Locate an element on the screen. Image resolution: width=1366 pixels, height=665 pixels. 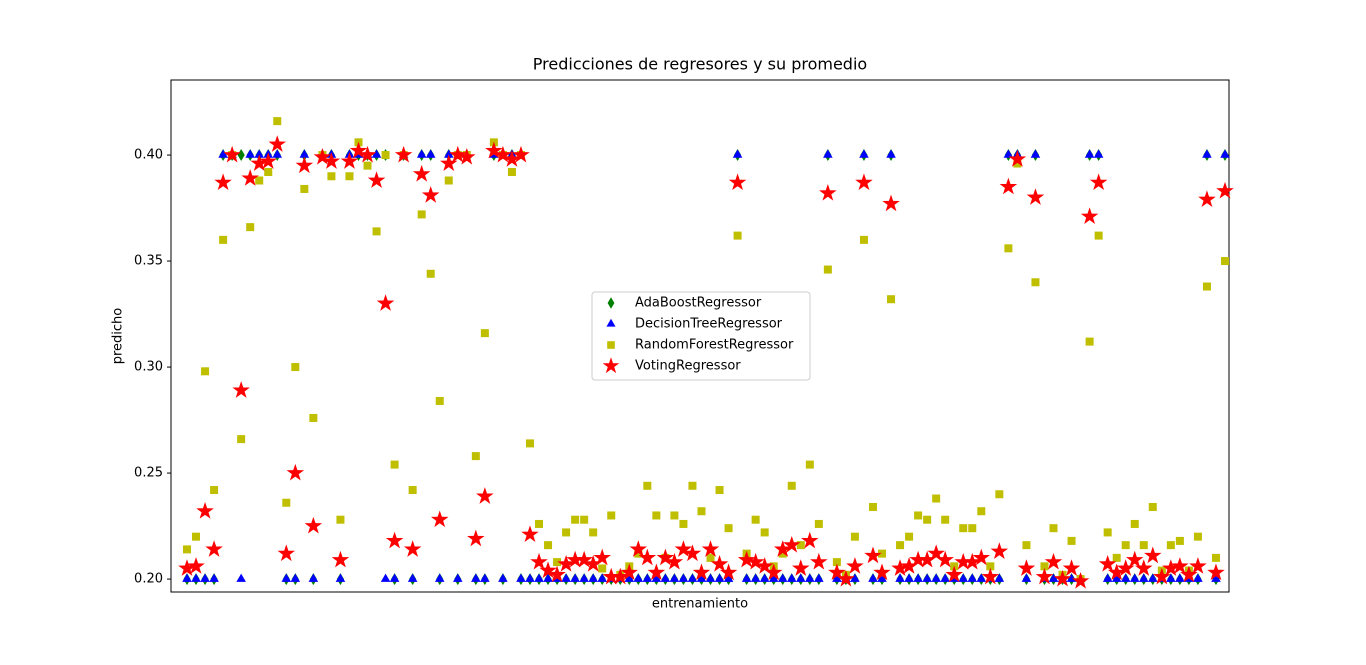
x-axis-label: entrenamiento is located at coordinates (700, 604).